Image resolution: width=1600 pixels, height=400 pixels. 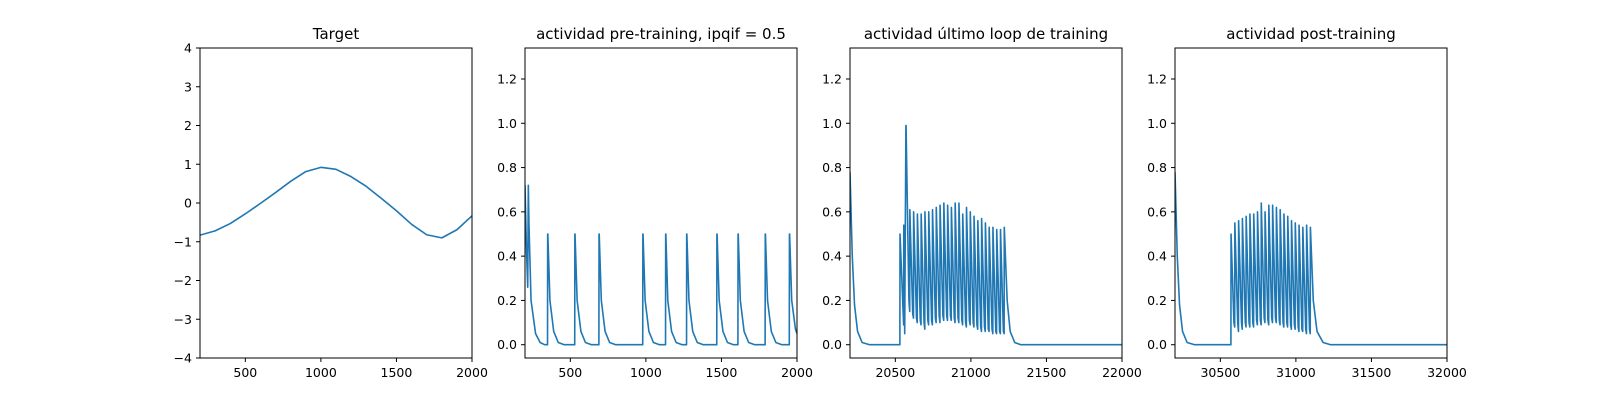 What do you see at coordinates (183, 280) in the screenshot?
I see `y-tick-label: −2` at bounding box center [183, 280].